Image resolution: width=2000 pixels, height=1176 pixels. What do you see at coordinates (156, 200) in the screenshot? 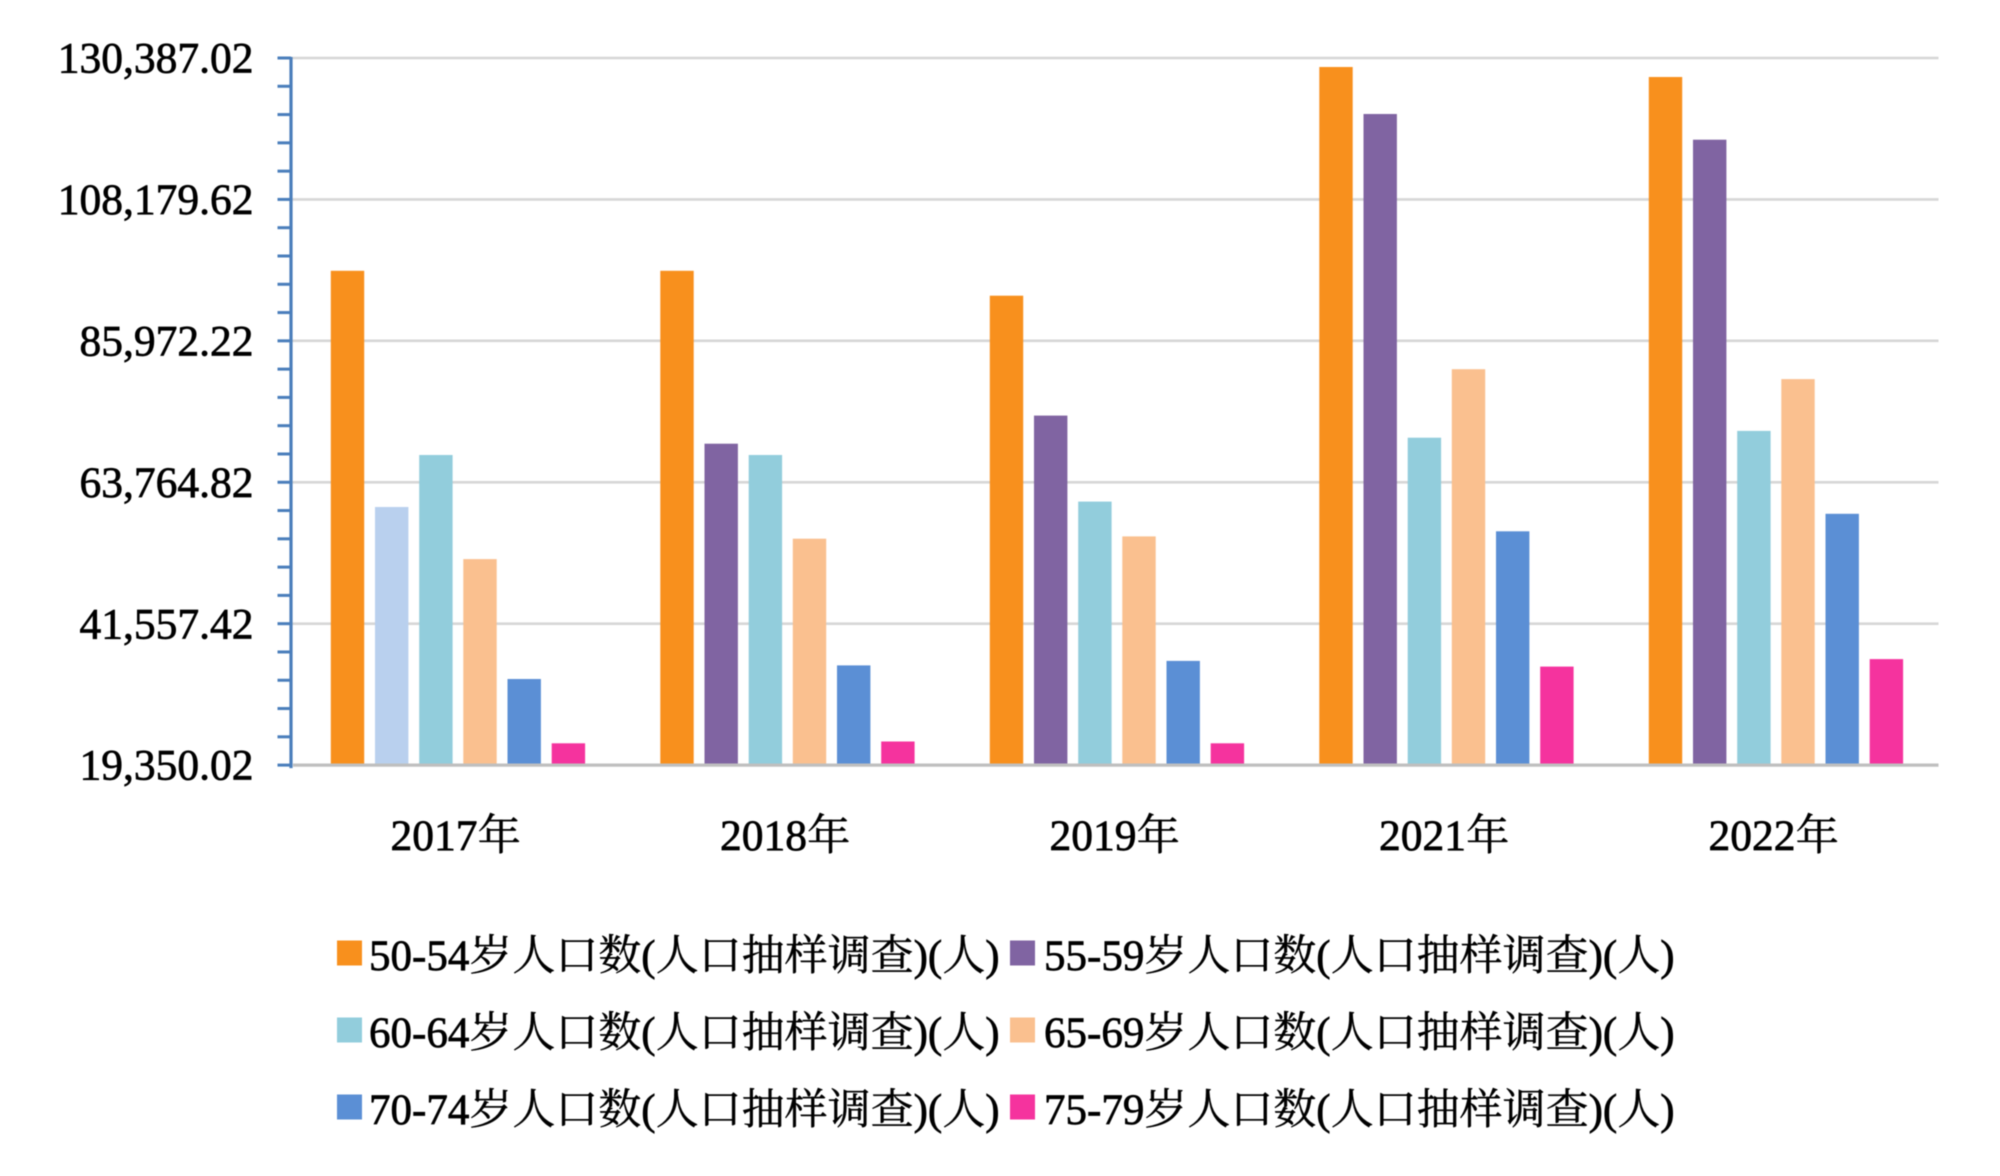
I see `svg-text: 108,179.62` at bounding box center [156, 200].